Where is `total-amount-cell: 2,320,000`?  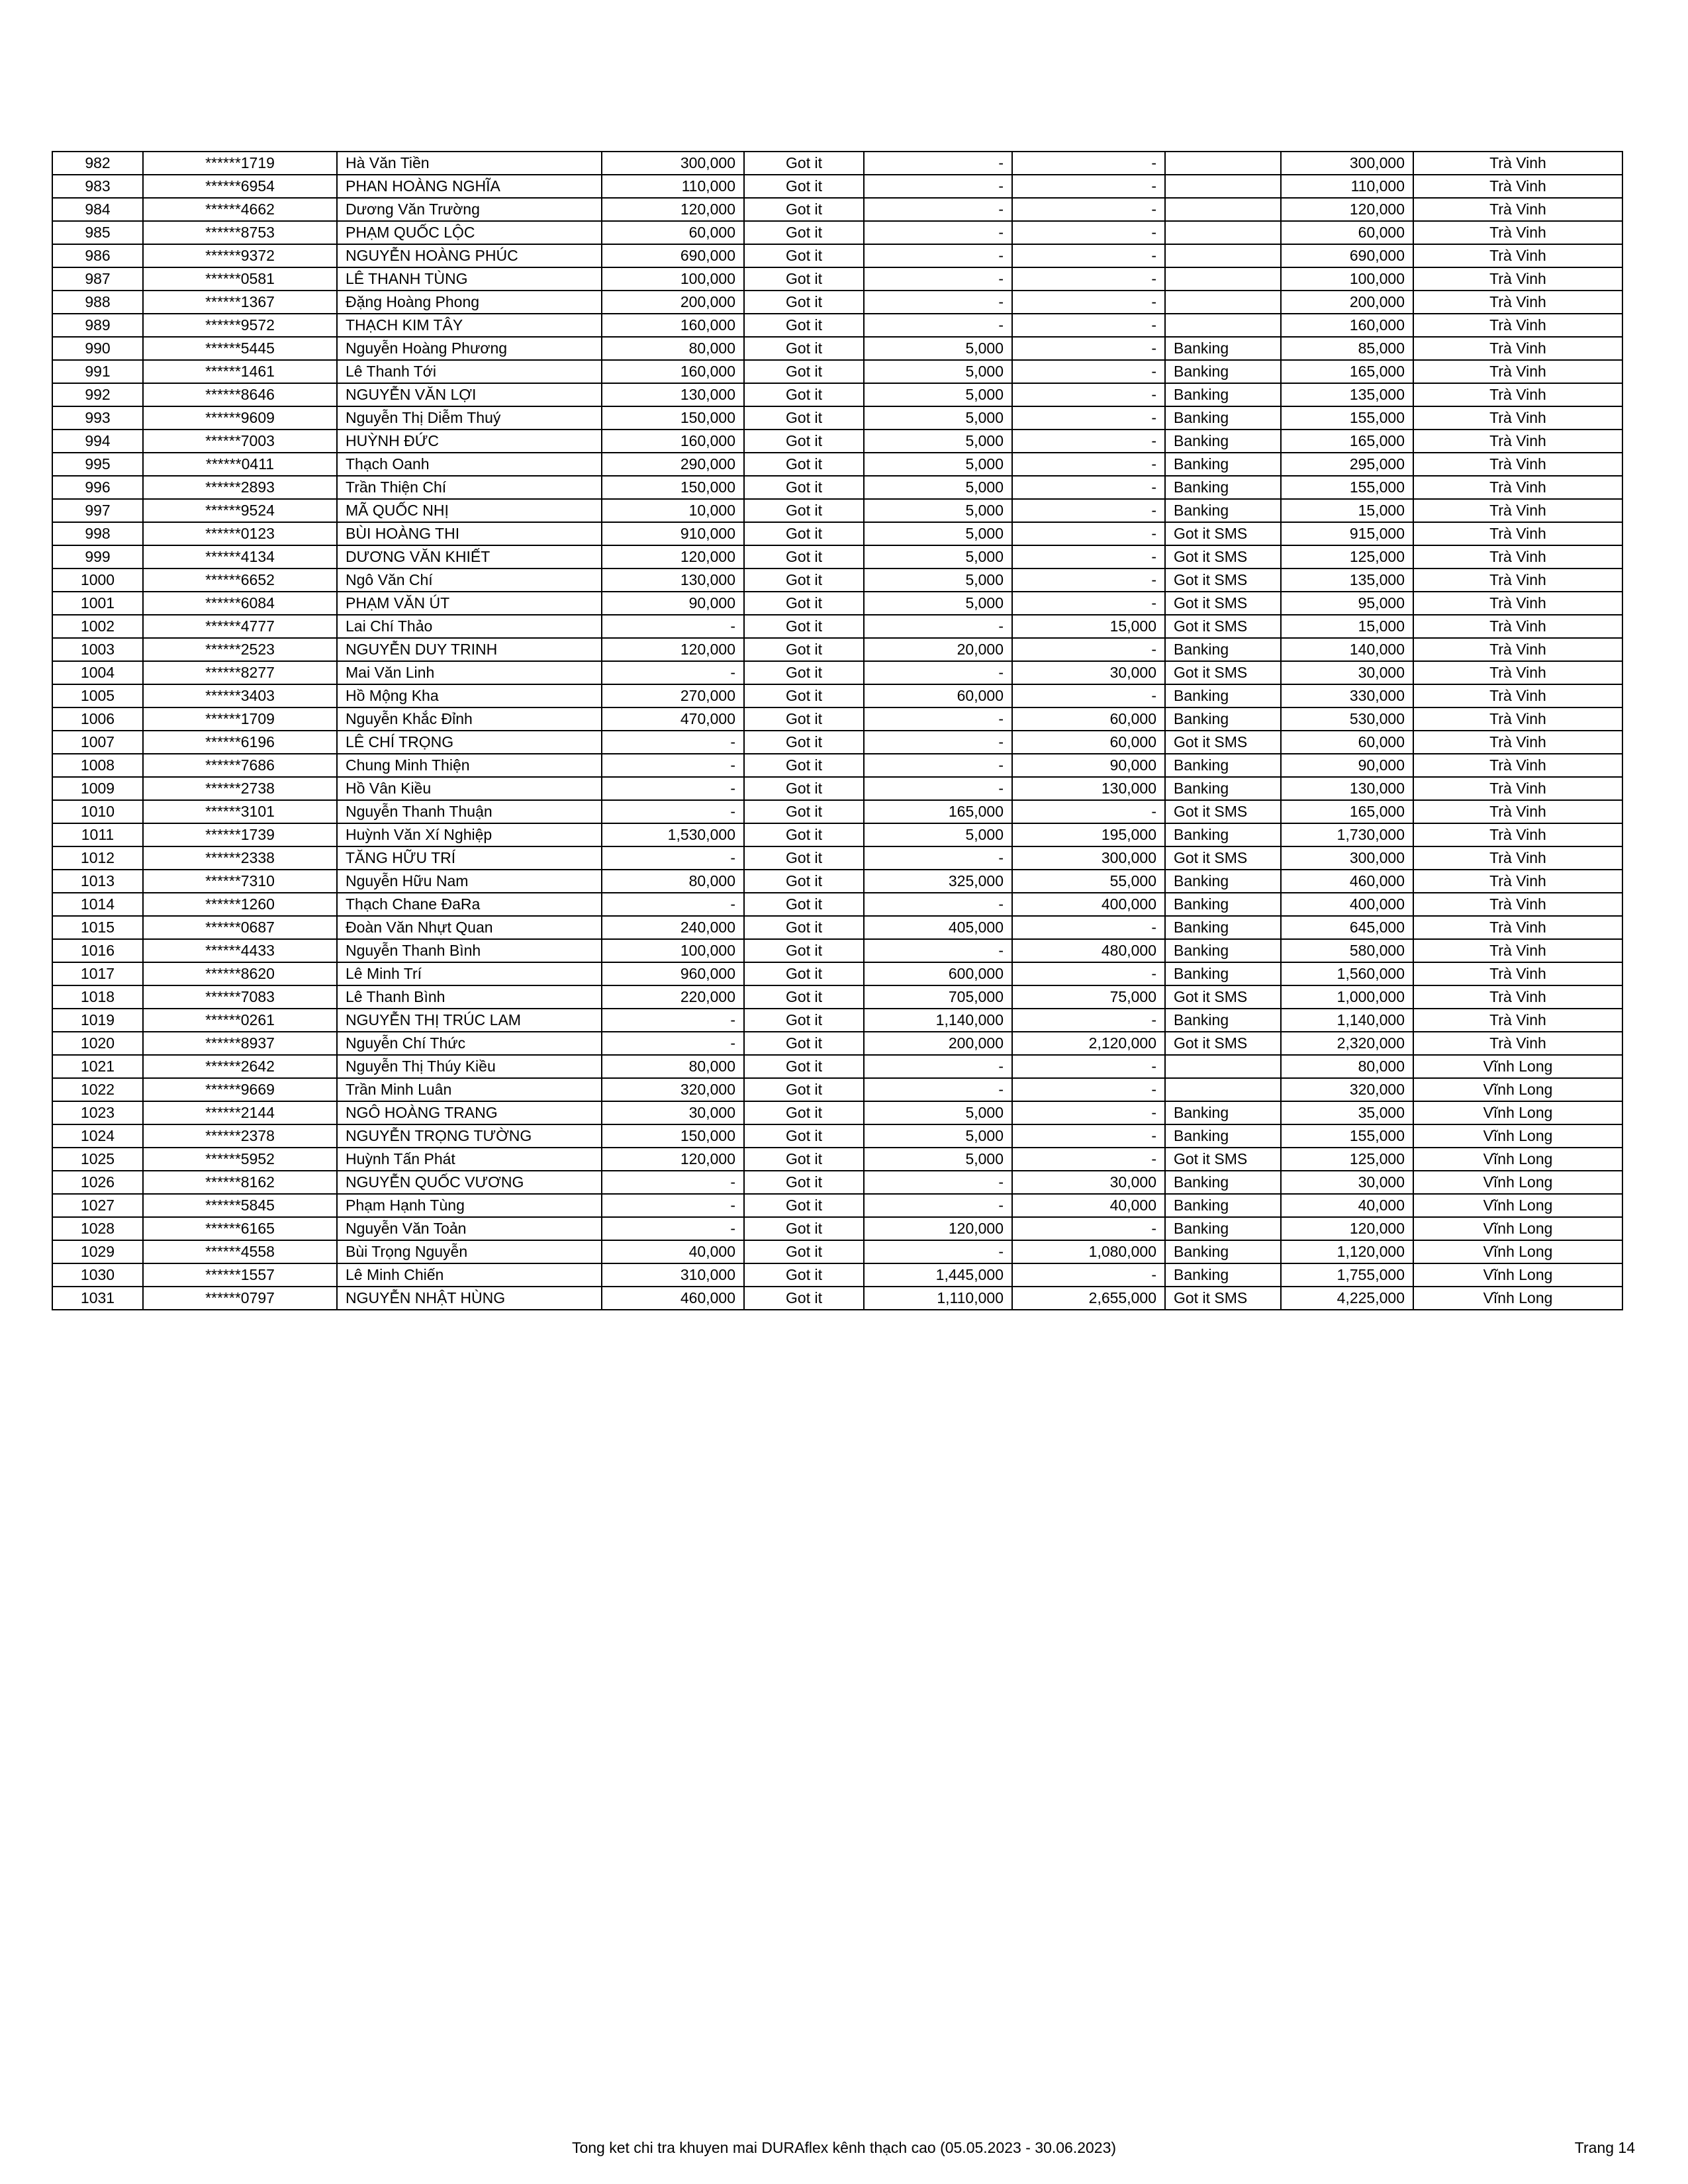 total-amount-cell: 2,320,000 is located at coordinates (1347, 1043).